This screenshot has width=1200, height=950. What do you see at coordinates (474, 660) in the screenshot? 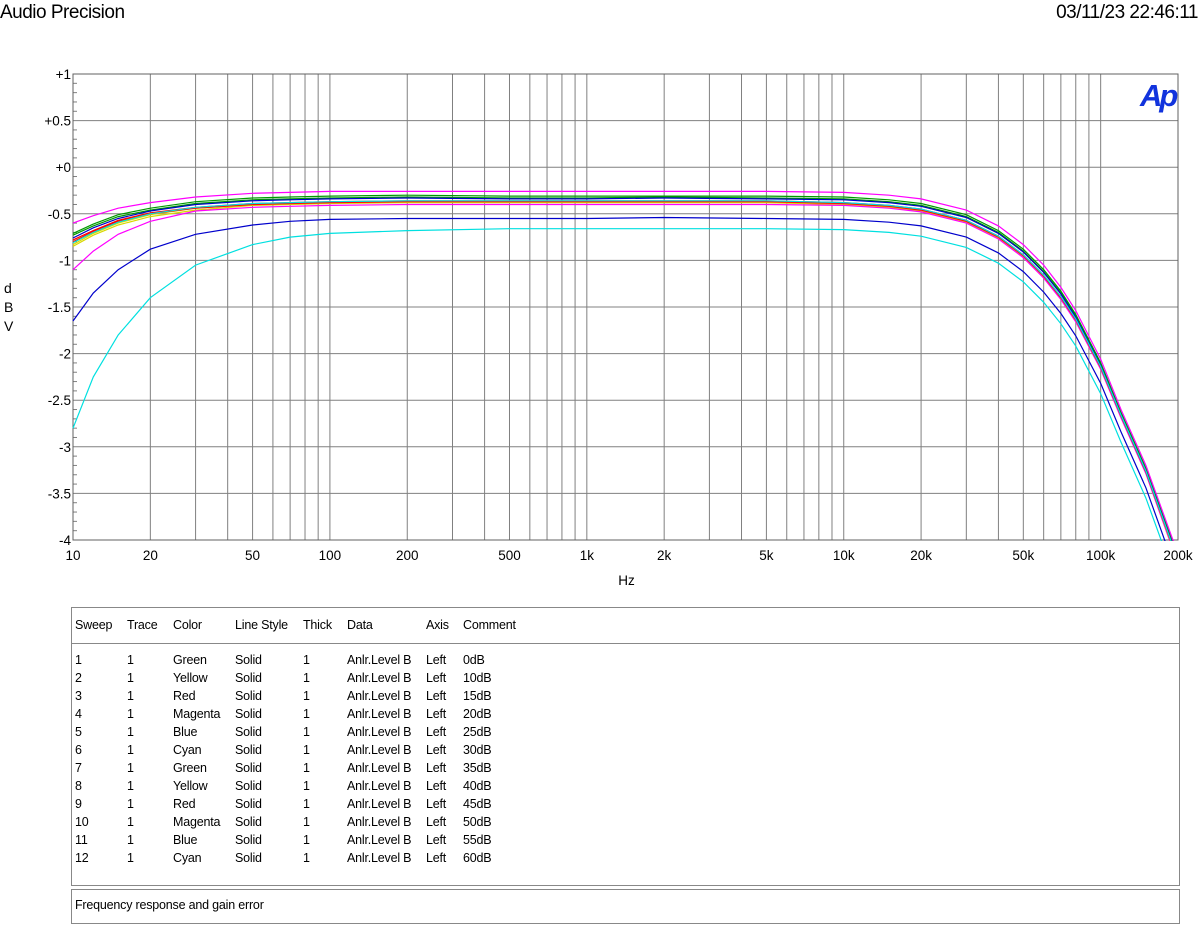
I see `legend-cell: 0dB` at bounding box center [474, 660].